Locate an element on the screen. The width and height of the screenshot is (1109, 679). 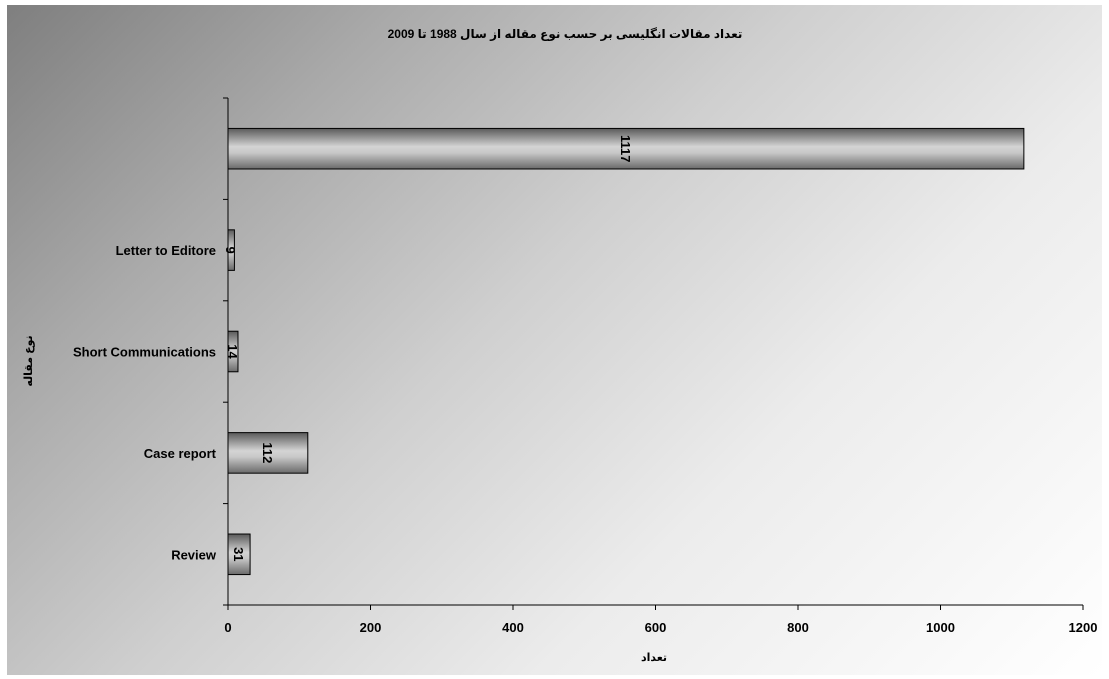
x-tick-label: 1200 is located at coordinates (1083, 627).